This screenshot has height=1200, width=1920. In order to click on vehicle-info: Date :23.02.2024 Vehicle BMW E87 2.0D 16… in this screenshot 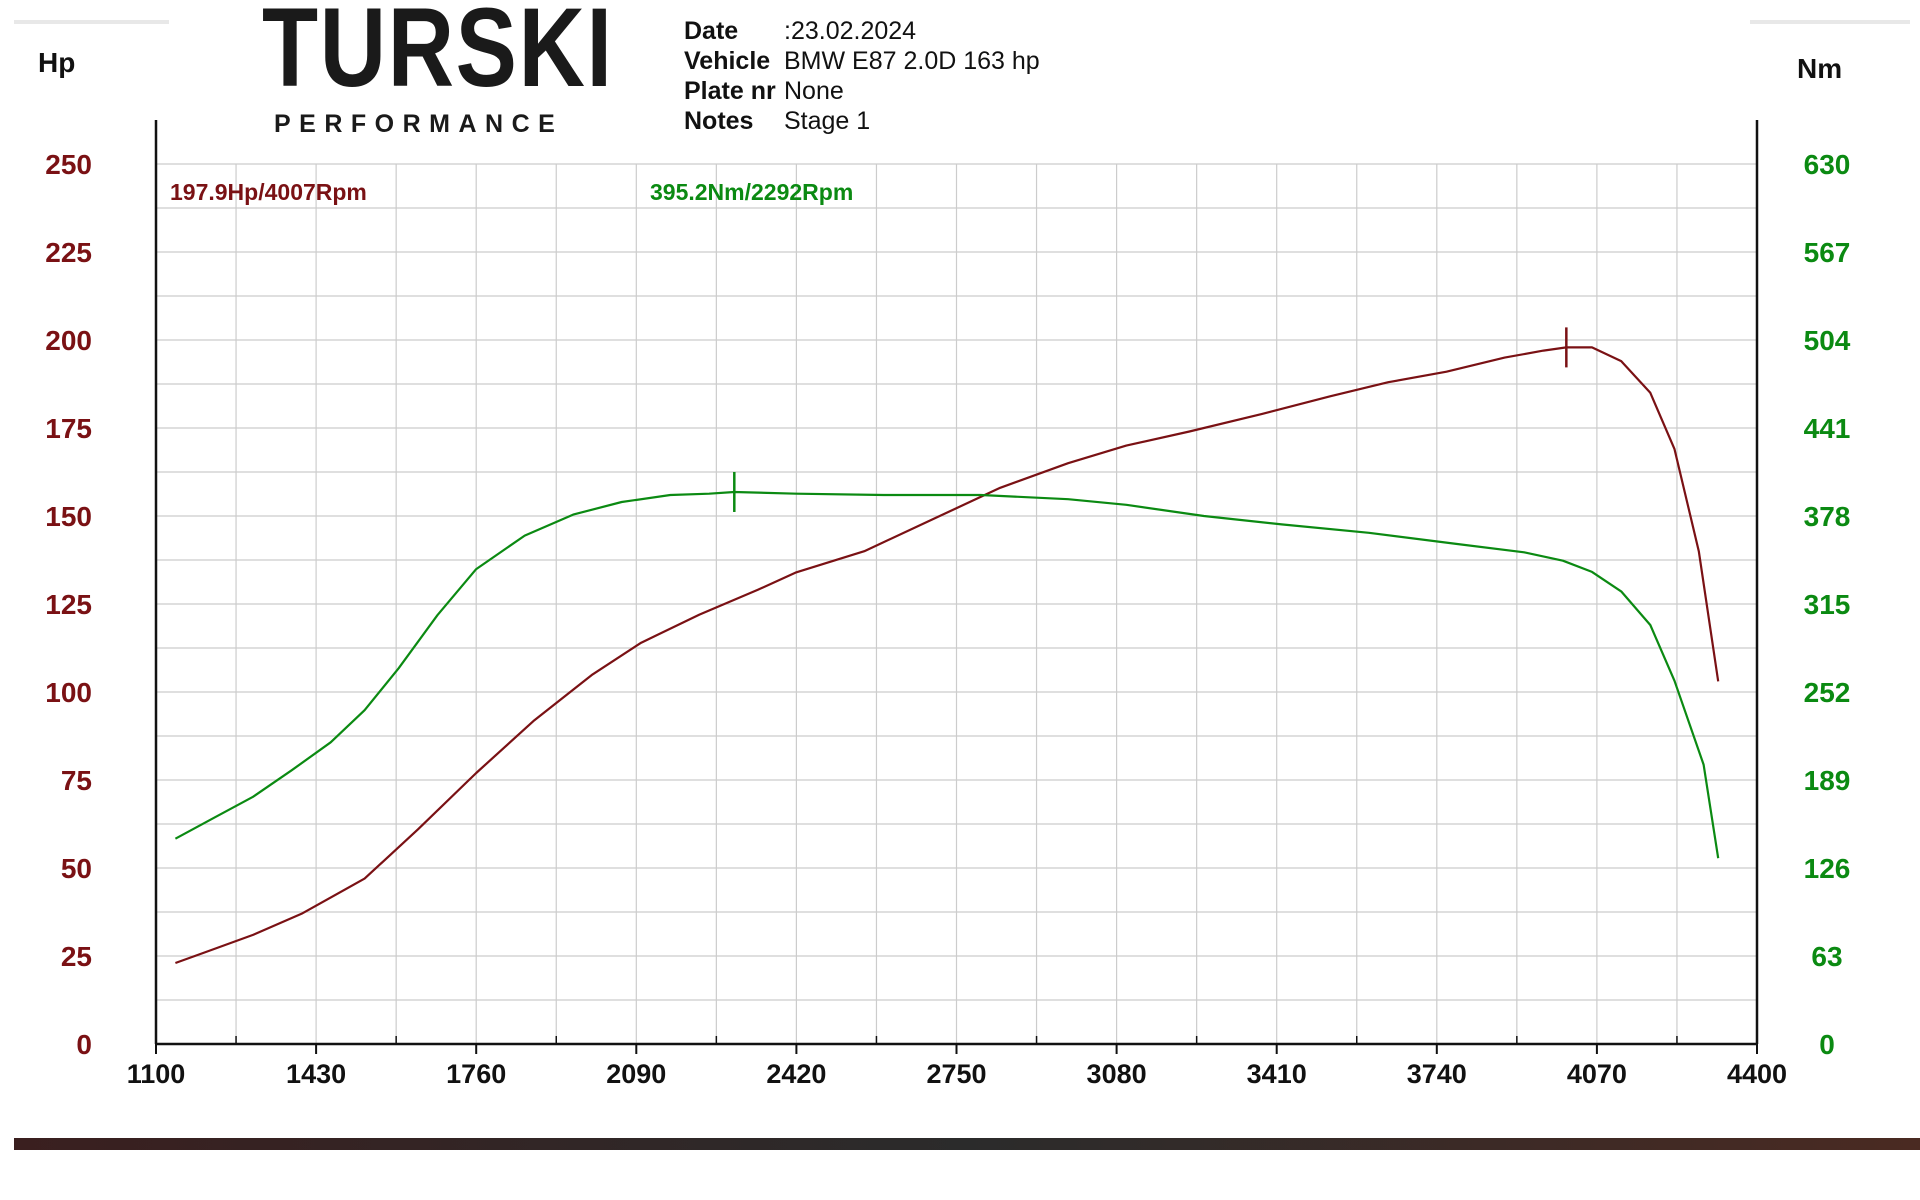, I will do `click(862, 76)`.